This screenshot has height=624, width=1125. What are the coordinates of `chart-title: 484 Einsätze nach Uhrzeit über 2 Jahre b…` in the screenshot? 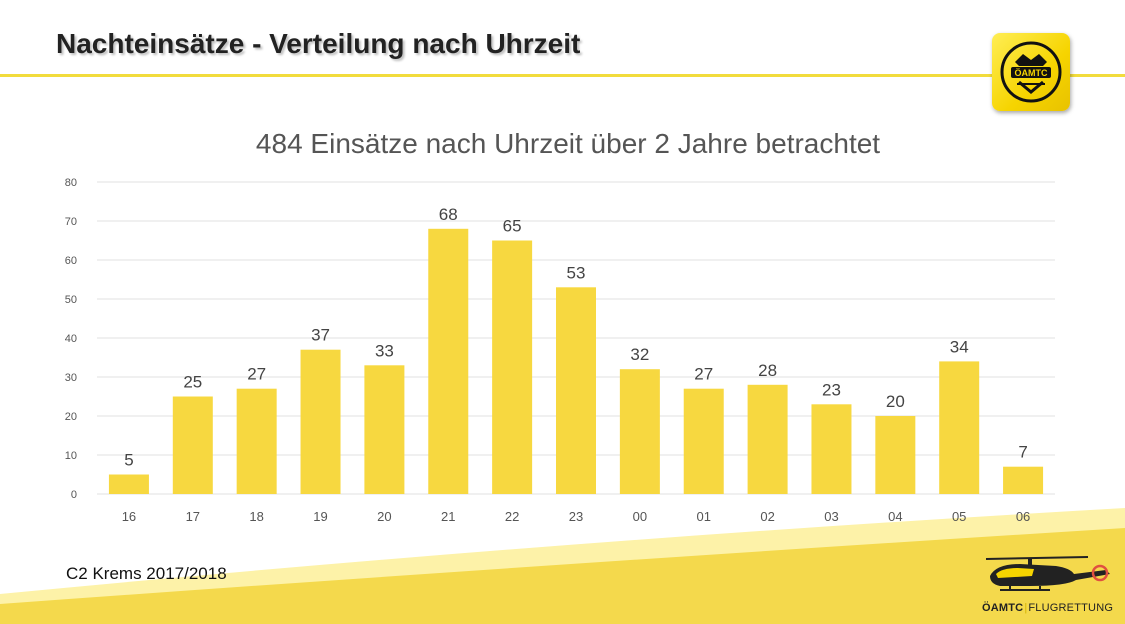 It's located at (568, 143).